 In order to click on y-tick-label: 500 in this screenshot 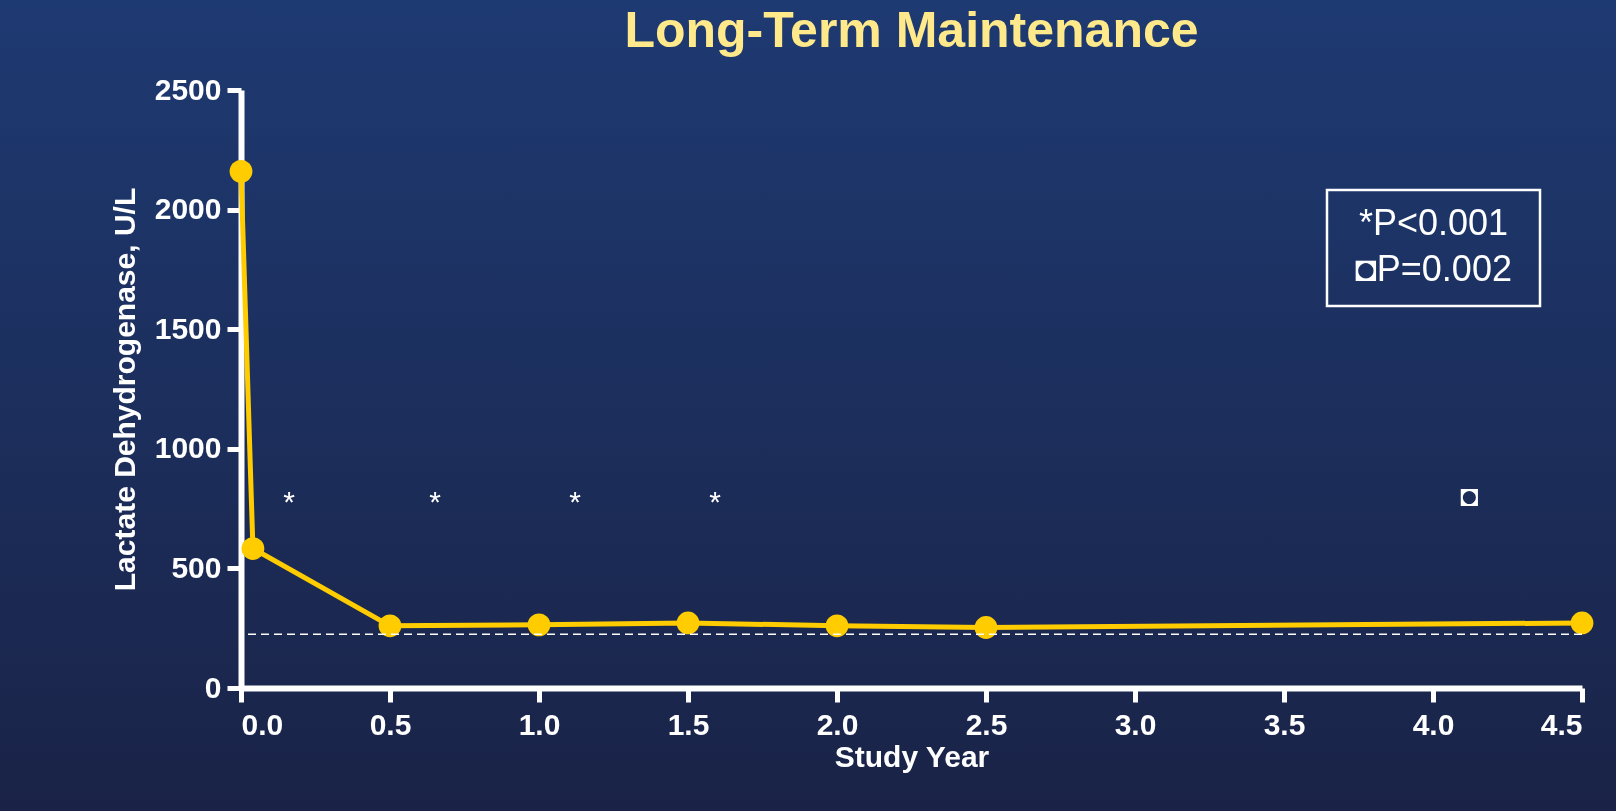, I will do `click(196, 567)`.